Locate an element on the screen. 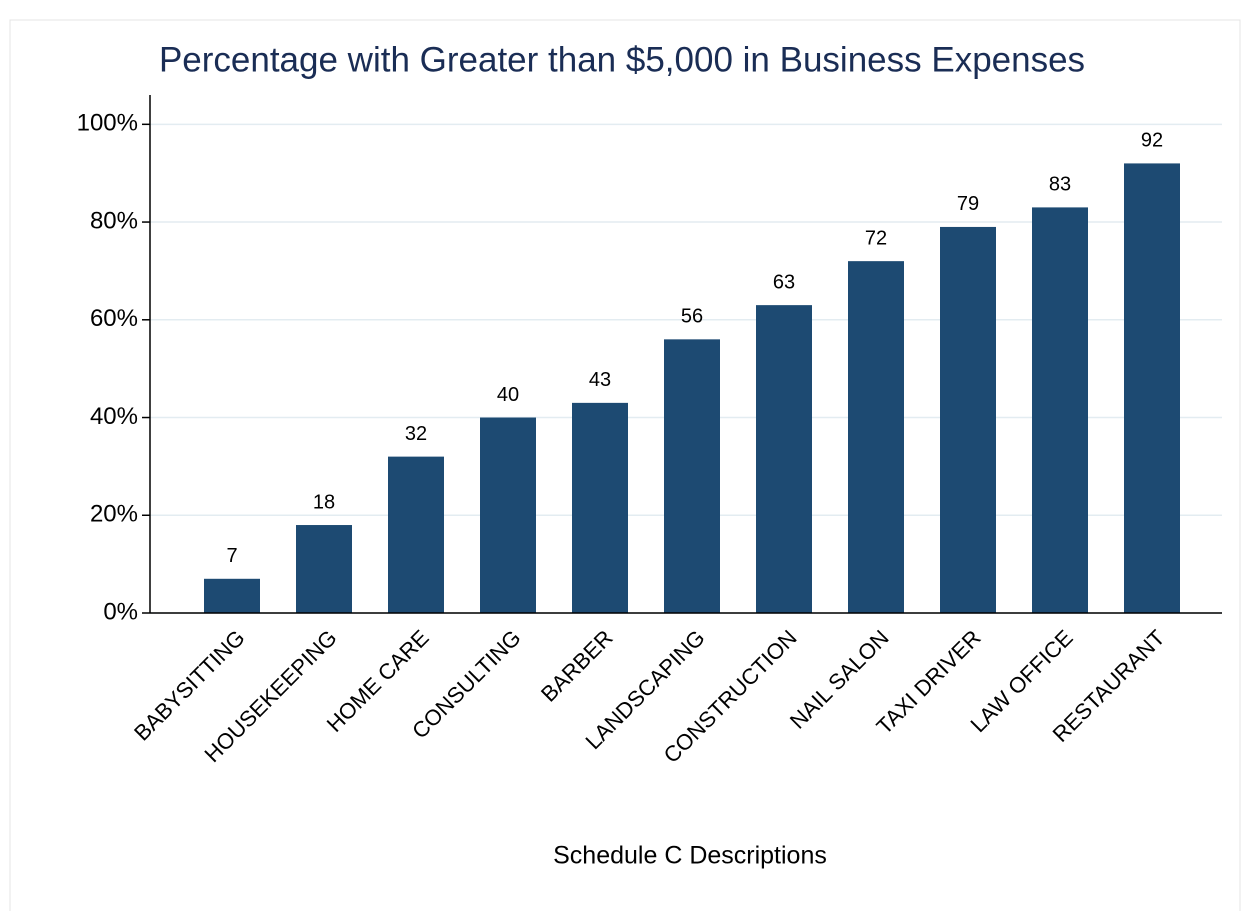 This screenshot has width=1244, height=911. x-axis-label: Schedule C Descriptions is located at coordinates (690, 856).